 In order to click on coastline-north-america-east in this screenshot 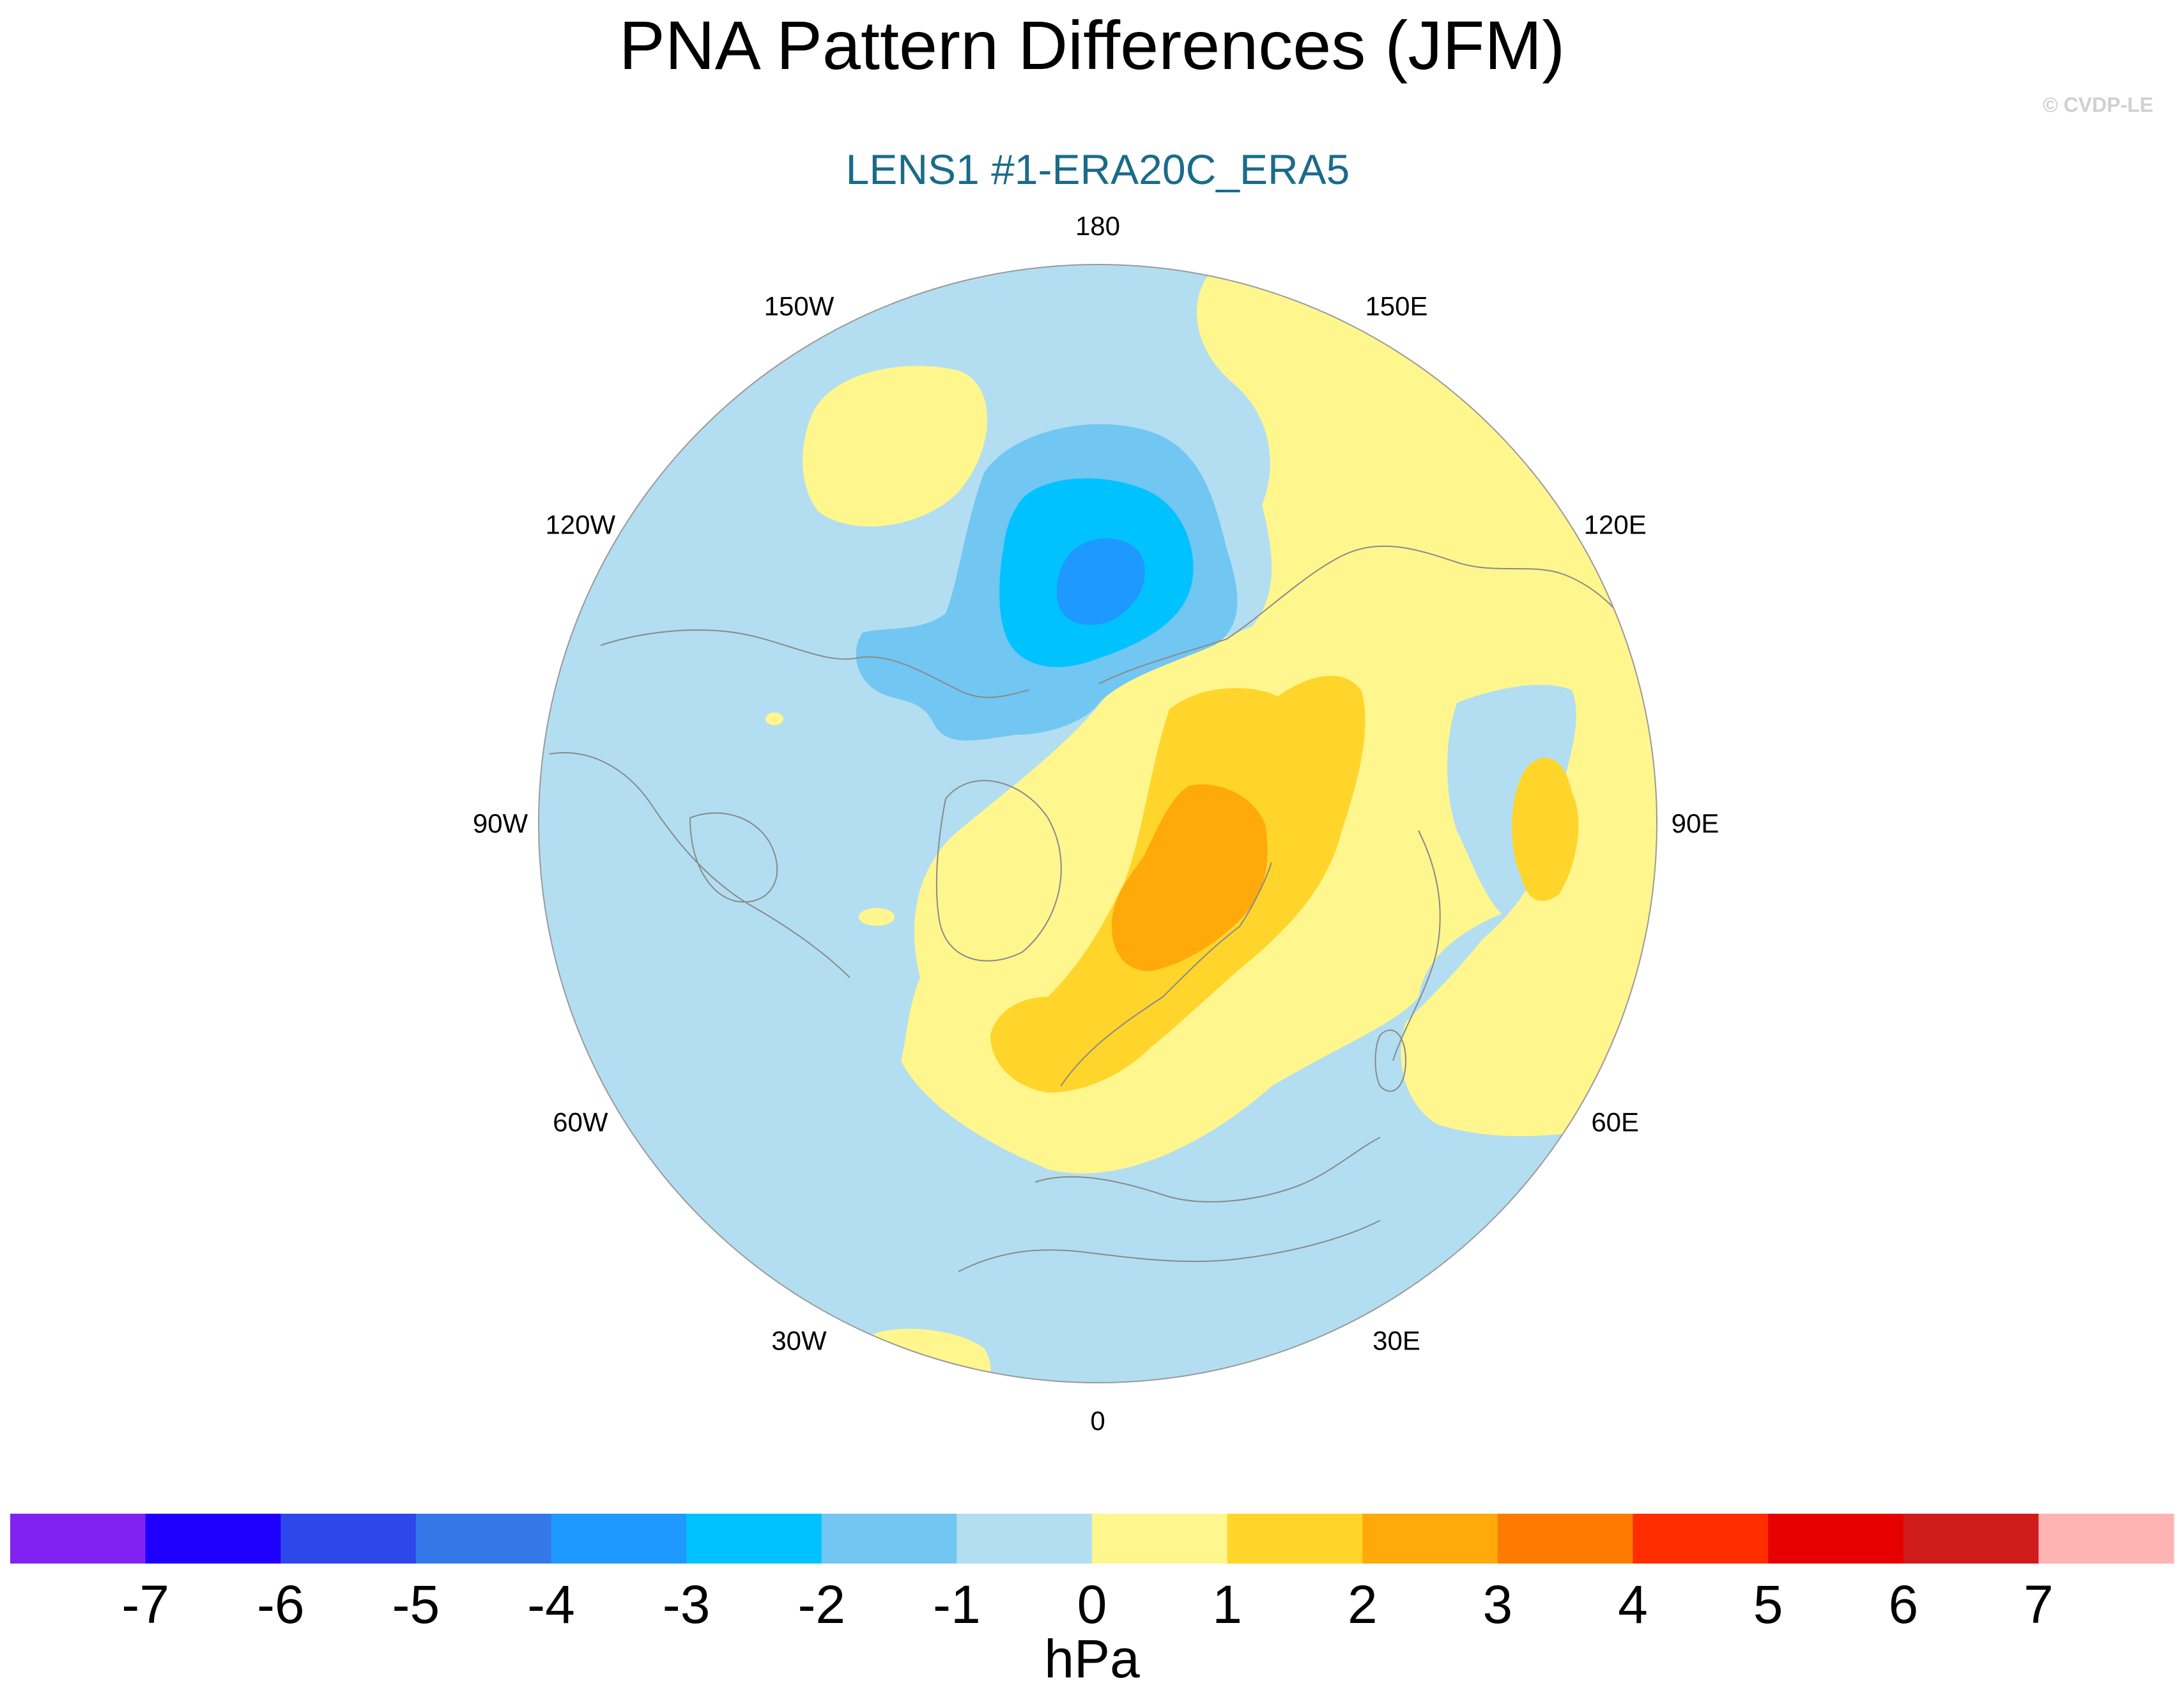, I will do `click(699, 865)`.